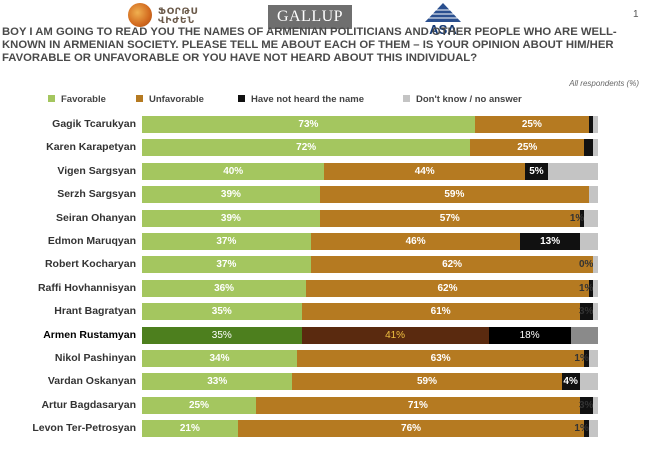 This screenshot has height=454, width=645. I want to click on chart-row: Robert Kocharyan 37% 62% 0%, so click(322, 264).